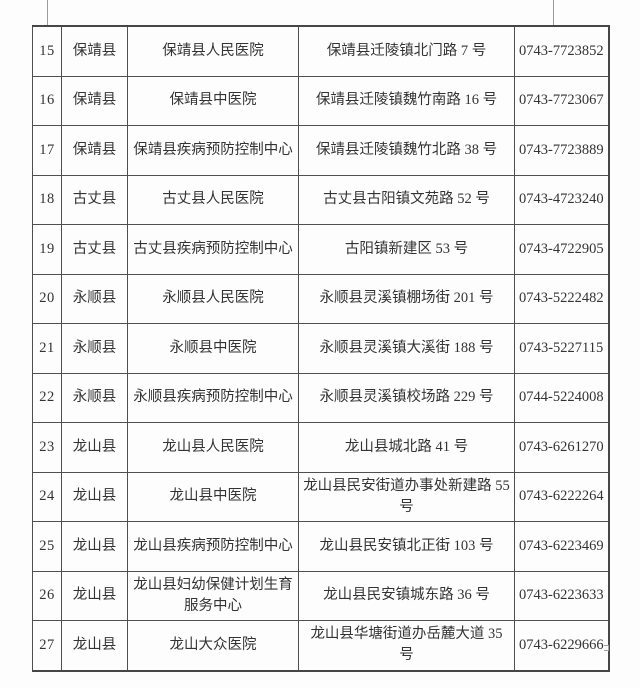 Image resolution: width=640 pixels, height=688 pixels. I want to click on table-row: 16 保靖县 保靖县中医院 保靖县迁陵镇魏竹南路 16 号 0743-7723067, so click(320, 100).